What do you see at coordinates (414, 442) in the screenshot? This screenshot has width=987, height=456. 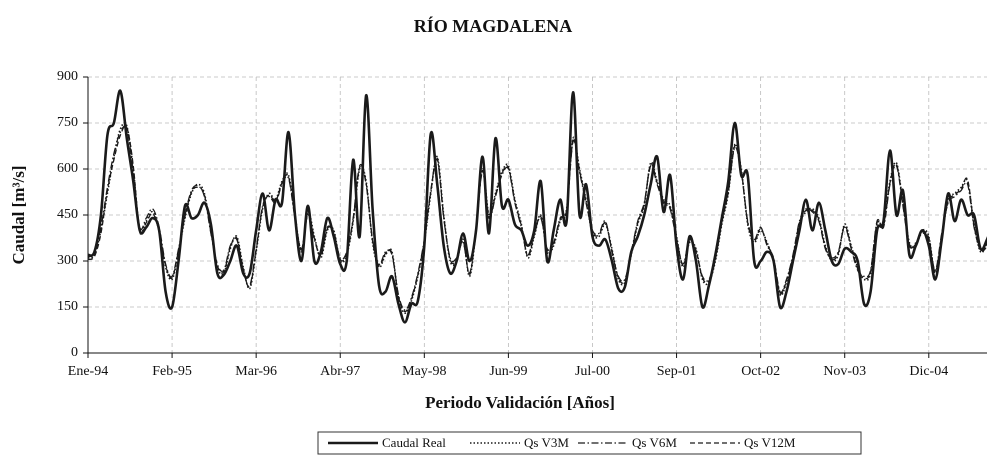 I see `legend-label: Caudal Real` at bounding box center [414, 442].